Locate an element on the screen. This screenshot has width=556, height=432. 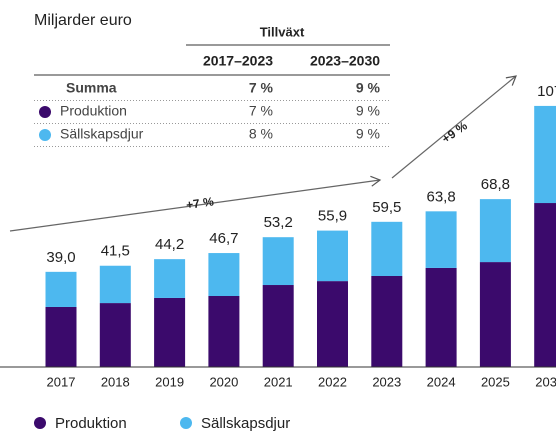
total-label: 39,0 is located at coordinates (60, 257).